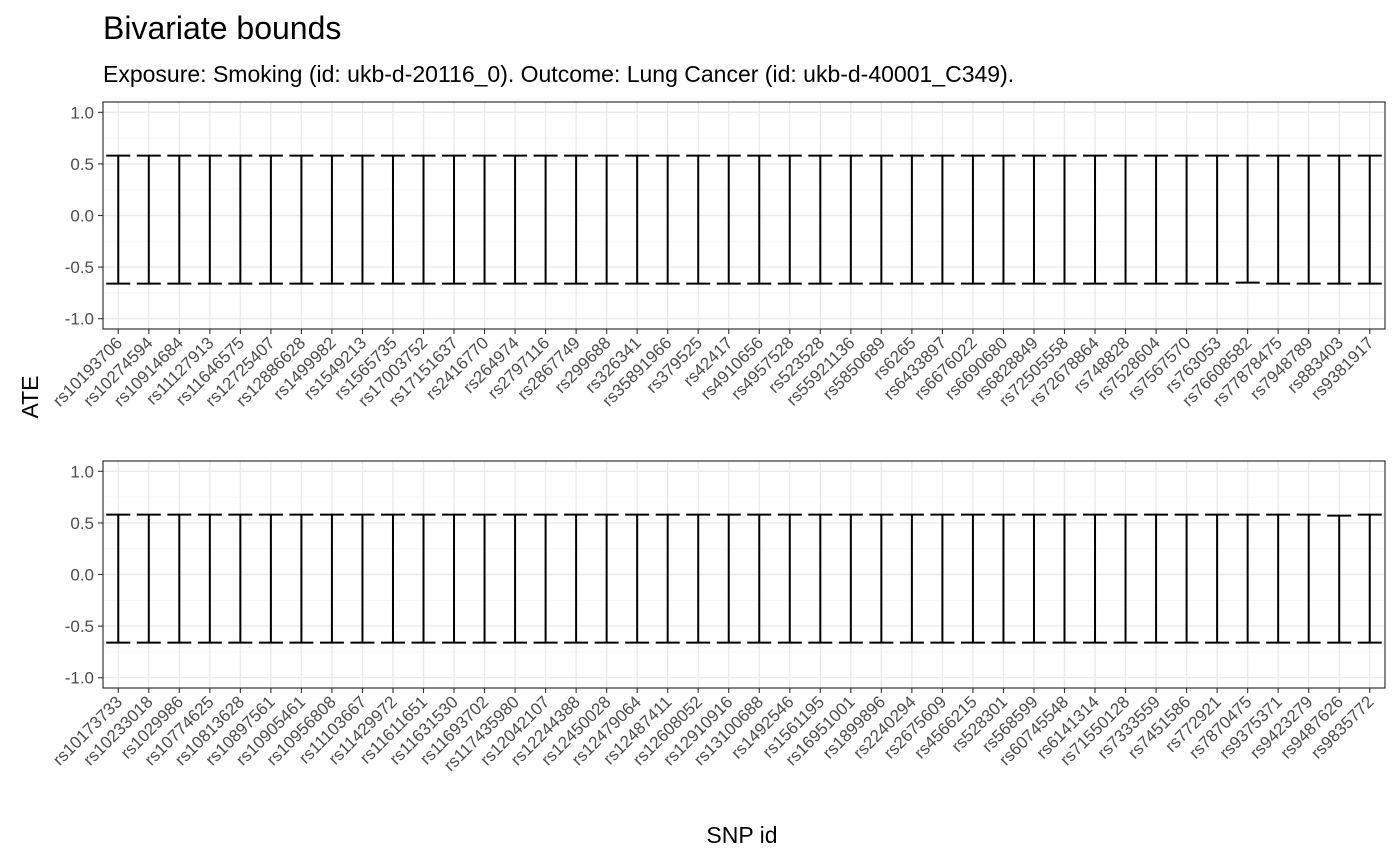  What do you see at coordinates (741, 835) in the screenshot?
I see `x-axis-title: SNP id` at bounding box center [741, 835].